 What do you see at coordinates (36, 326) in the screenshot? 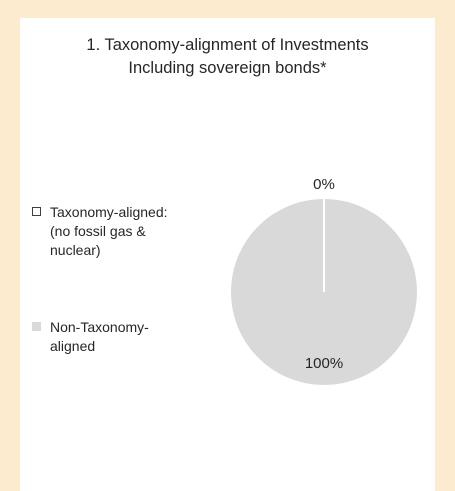
I see `legend-swatch-grey` at bounding box center [36, 326].